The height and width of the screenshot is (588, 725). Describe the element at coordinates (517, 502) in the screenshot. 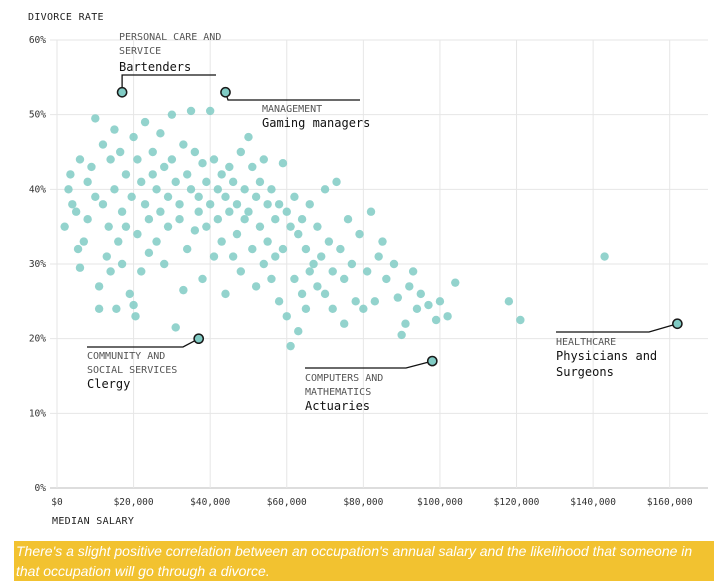

I see `x-tick-label: $120,000` at that location.